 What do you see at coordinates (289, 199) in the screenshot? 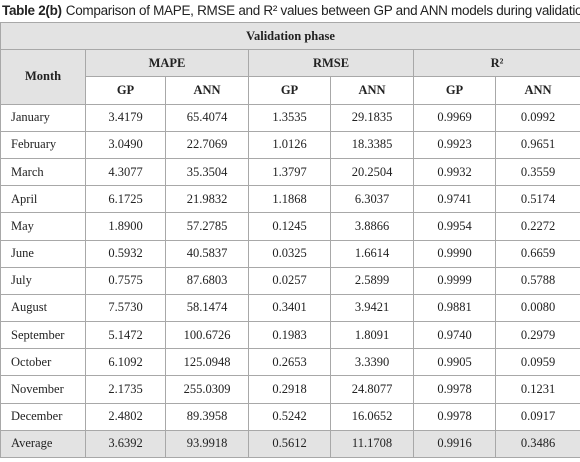
I see `value-cell: 1.1868` at bounding box center [289, 199].